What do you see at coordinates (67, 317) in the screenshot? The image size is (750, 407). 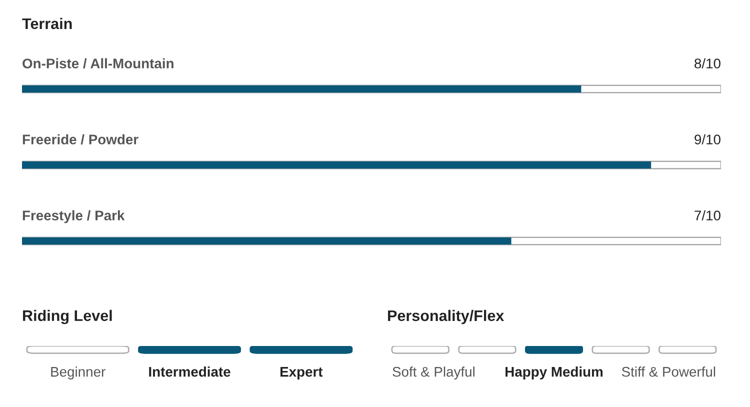 I see `text: Riding Level` at bounding box center [67, 317].